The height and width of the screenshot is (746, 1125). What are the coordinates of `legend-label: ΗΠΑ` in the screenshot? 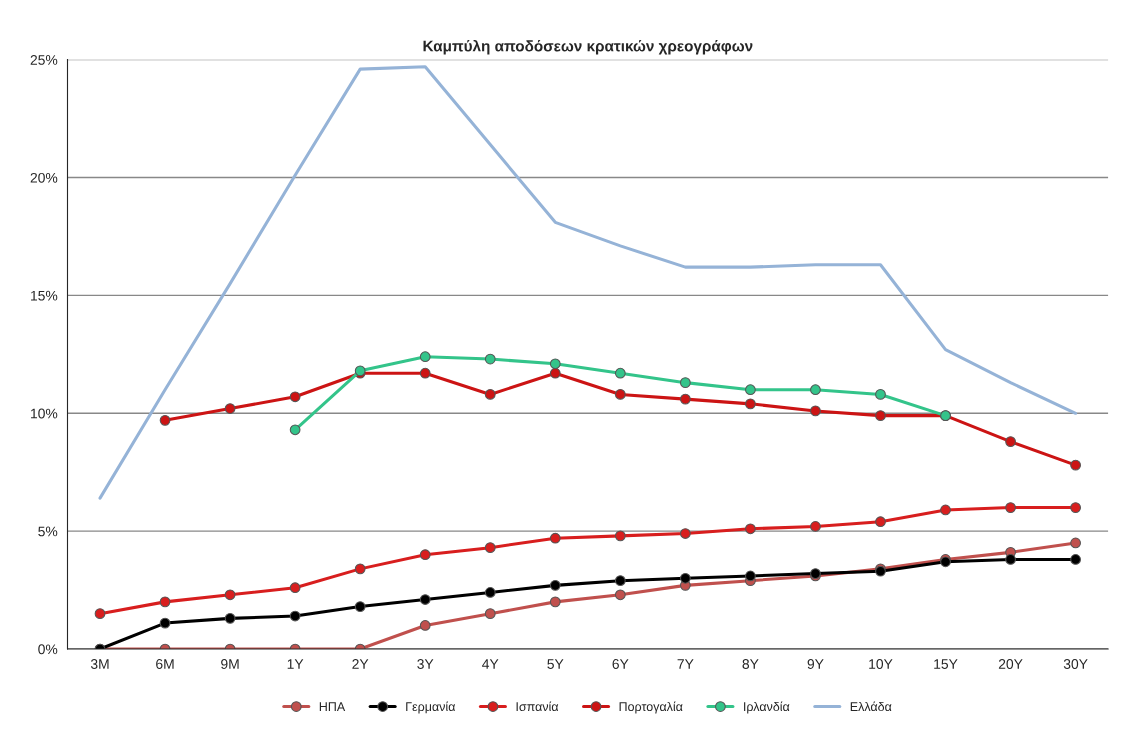 It's located at (332, 706).